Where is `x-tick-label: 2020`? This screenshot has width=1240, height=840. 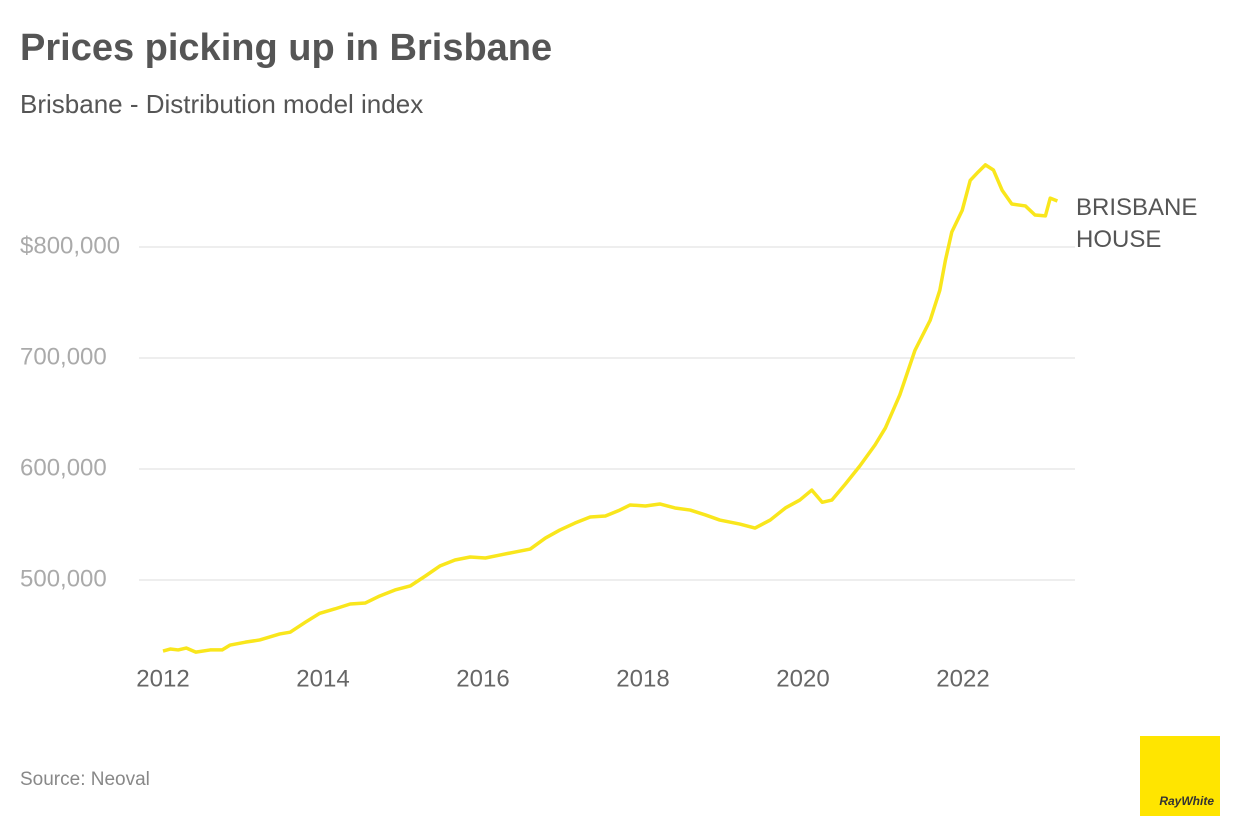 x-tick-label: 2020 is located at coordinates (802, 678).